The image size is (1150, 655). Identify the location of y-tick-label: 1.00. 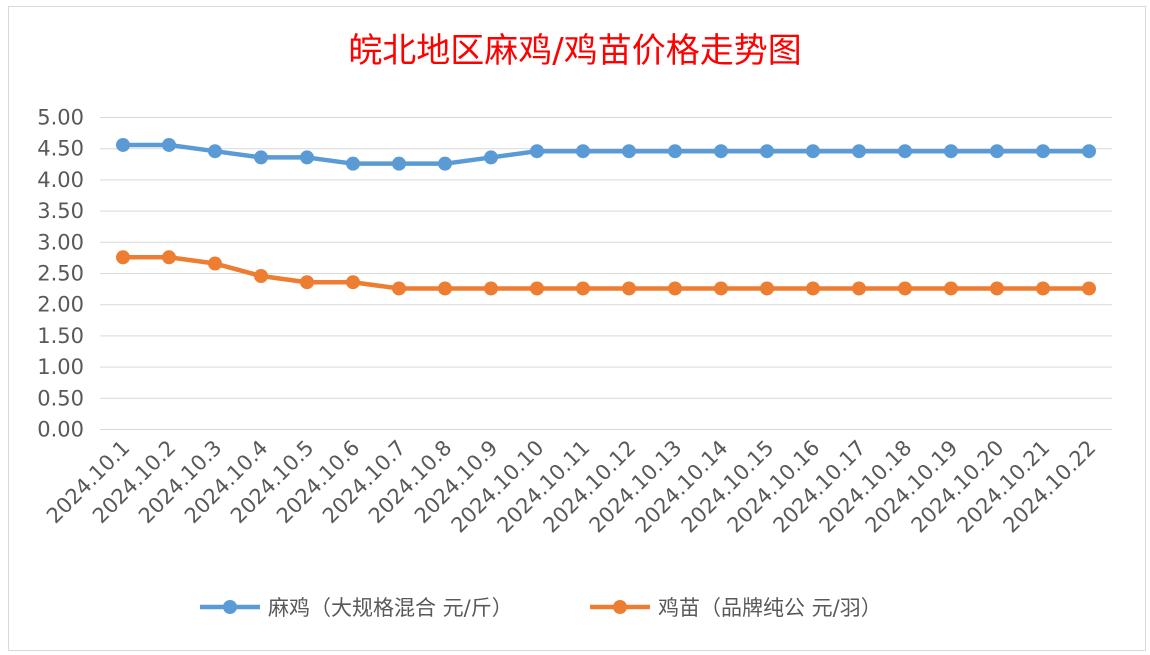
(60, 367).